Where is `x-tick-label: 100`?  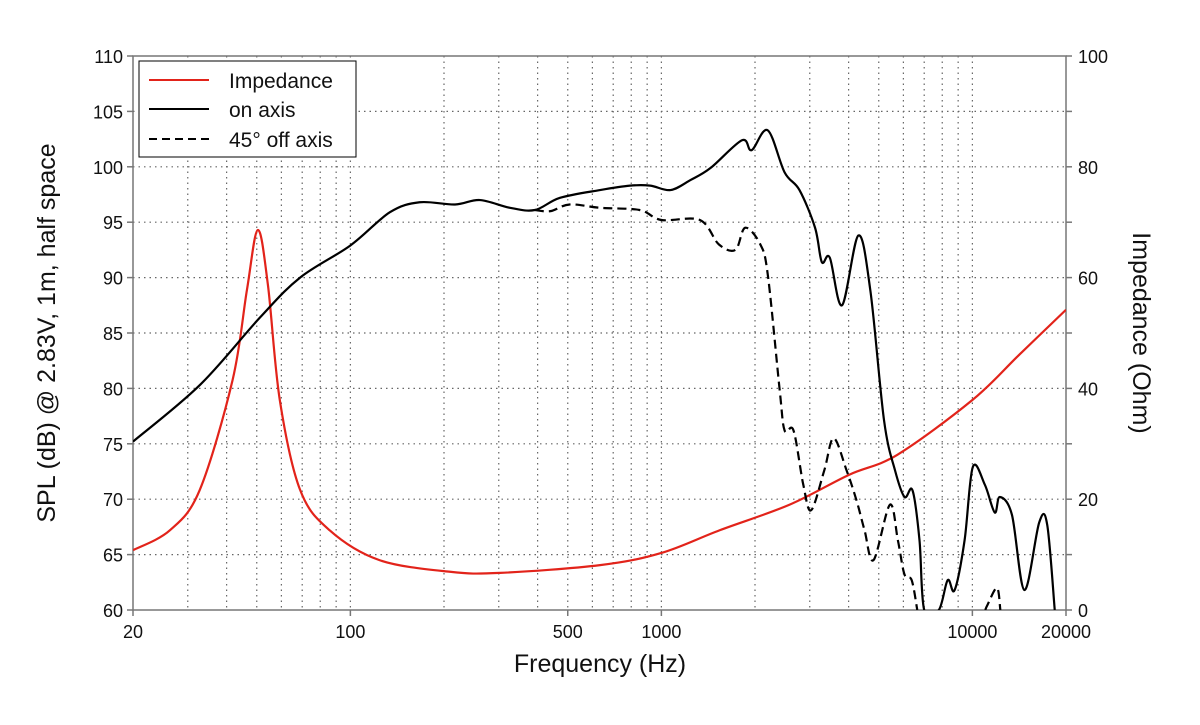
x-tick-label: 100 is located at coordinates (350, 632).